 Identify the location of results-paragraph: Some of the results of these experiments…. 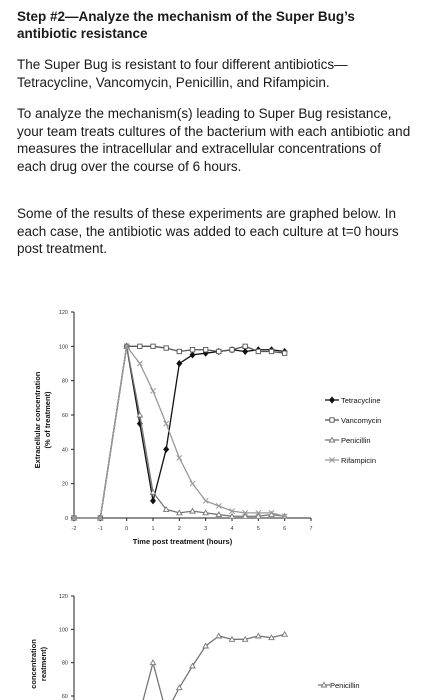
(208, 231).